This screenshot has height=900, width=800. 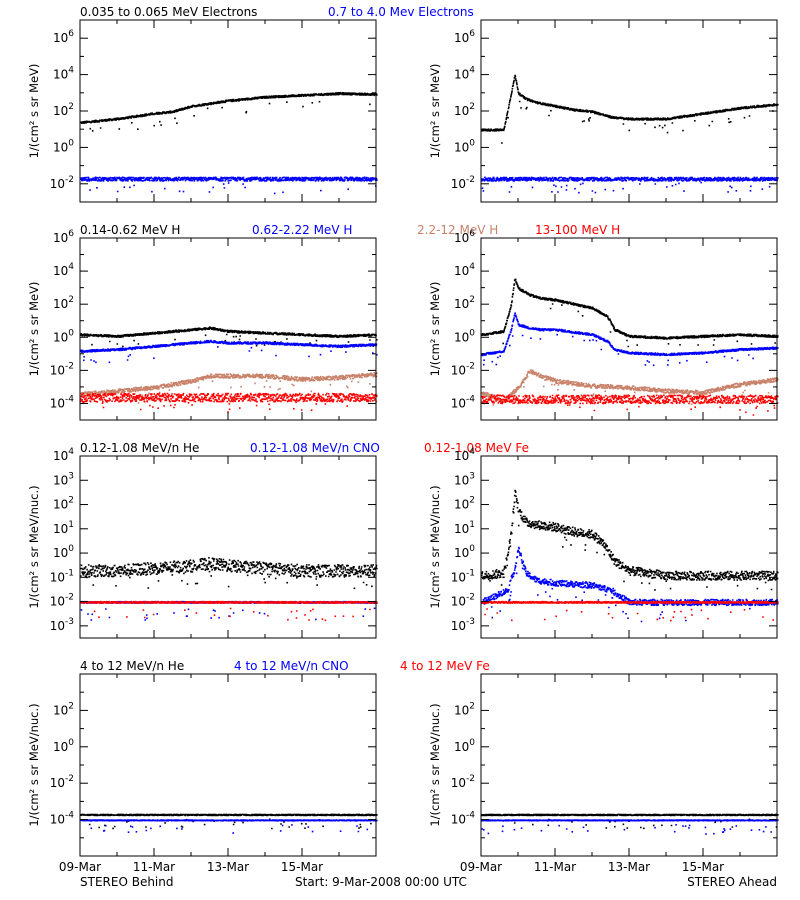 I want to click on series-label: 0.12-1.08 MeV/n He, so click(x=139, y=448).